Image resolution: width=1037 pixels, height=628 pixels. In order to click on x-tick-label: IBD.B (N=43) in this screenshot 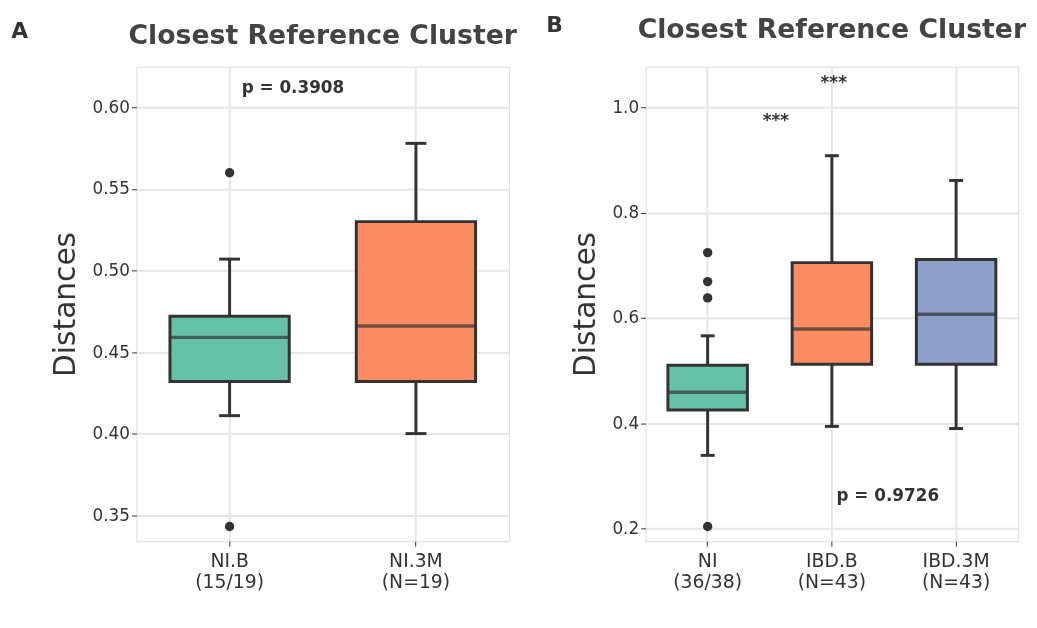, I will do `click(832, 571)`.